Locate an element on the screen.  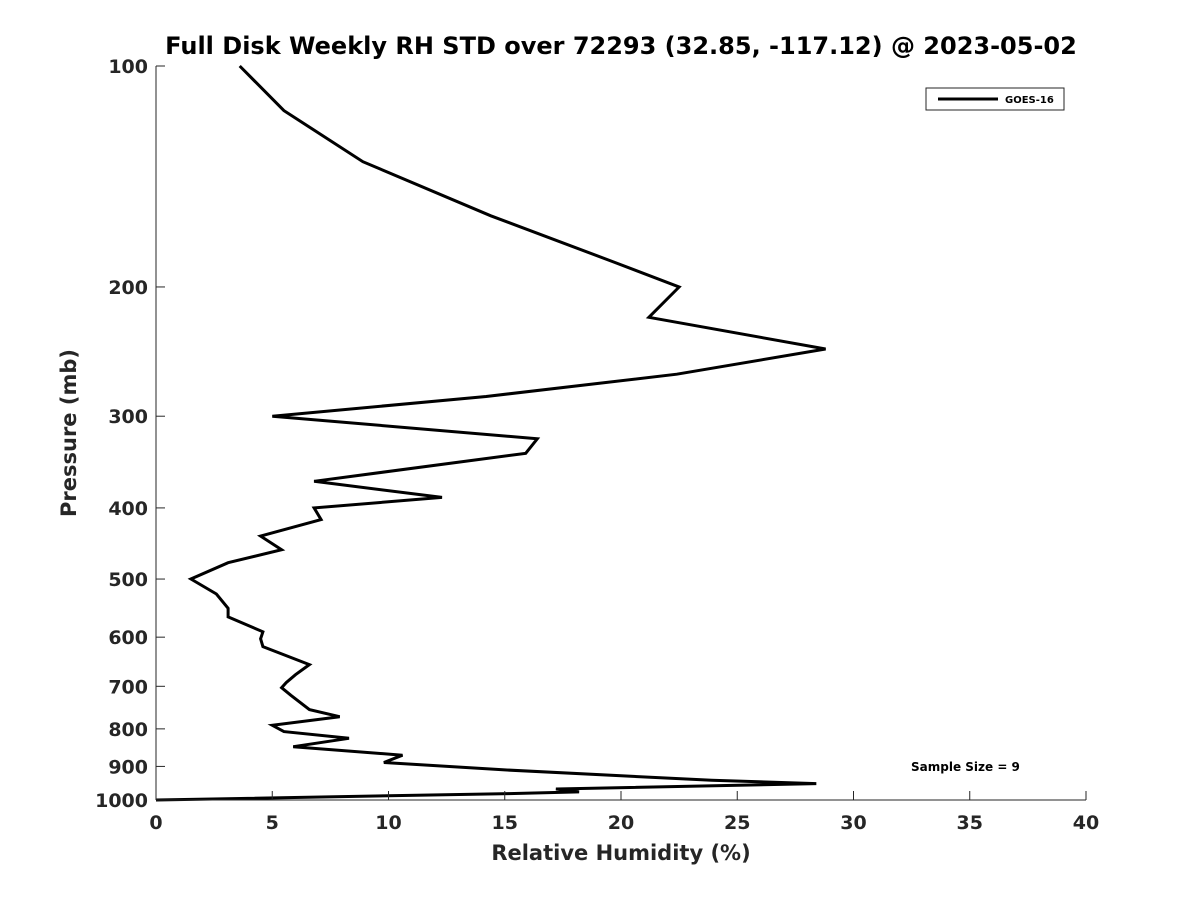
x-tick-label: 30 is located at coordinates (853, 823).